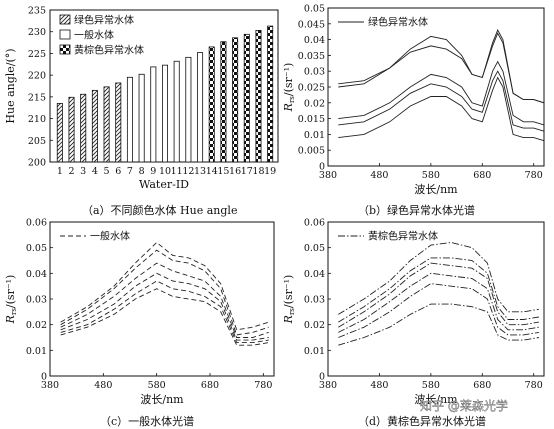 The image size is (554, 429). What do you see at coordinates (37, 32) in the screenshot?
I see `y-tick-label: 230` at bounding box center [37, 32].